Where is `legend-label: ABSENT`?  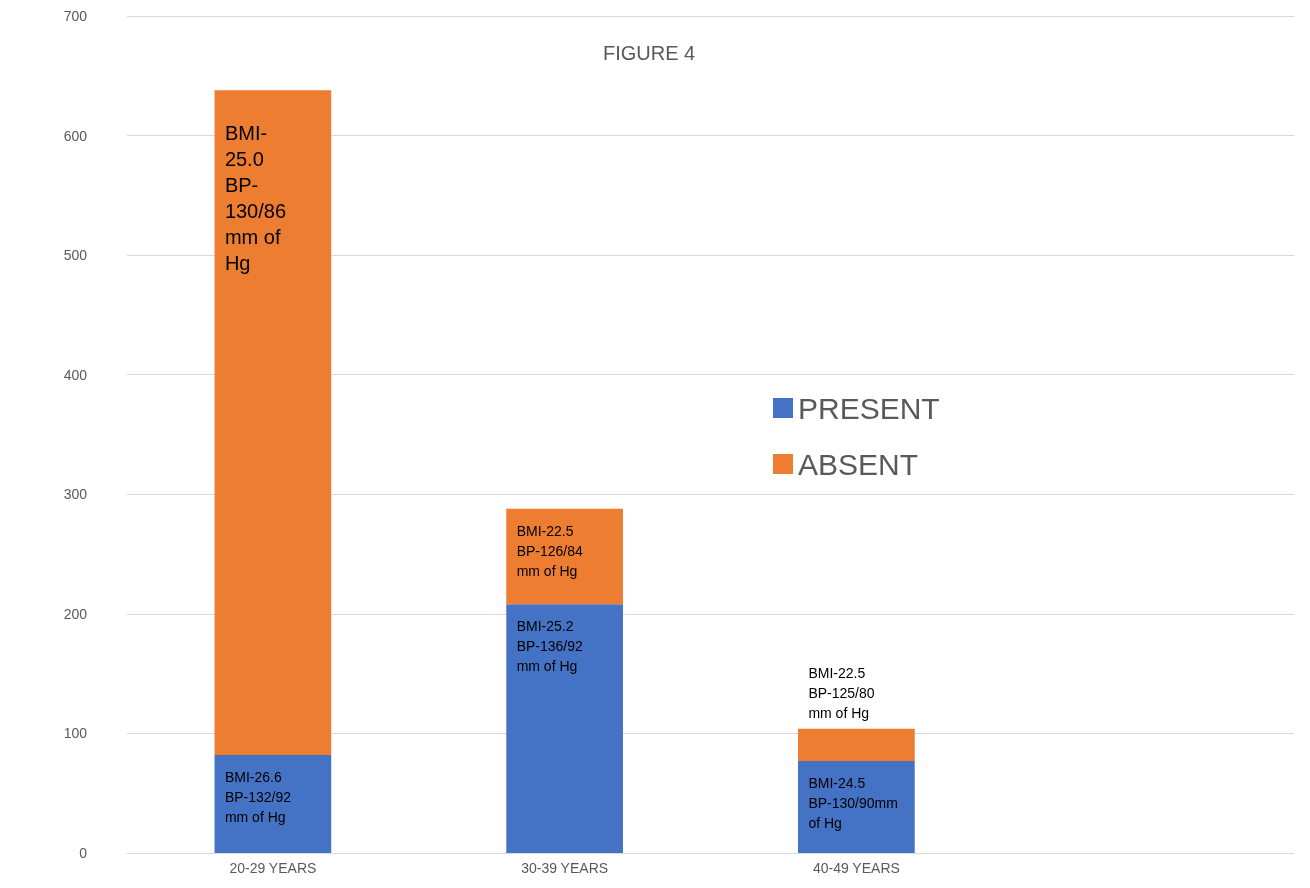 legend-label: ABSENT is located at coordinates (858, 464).